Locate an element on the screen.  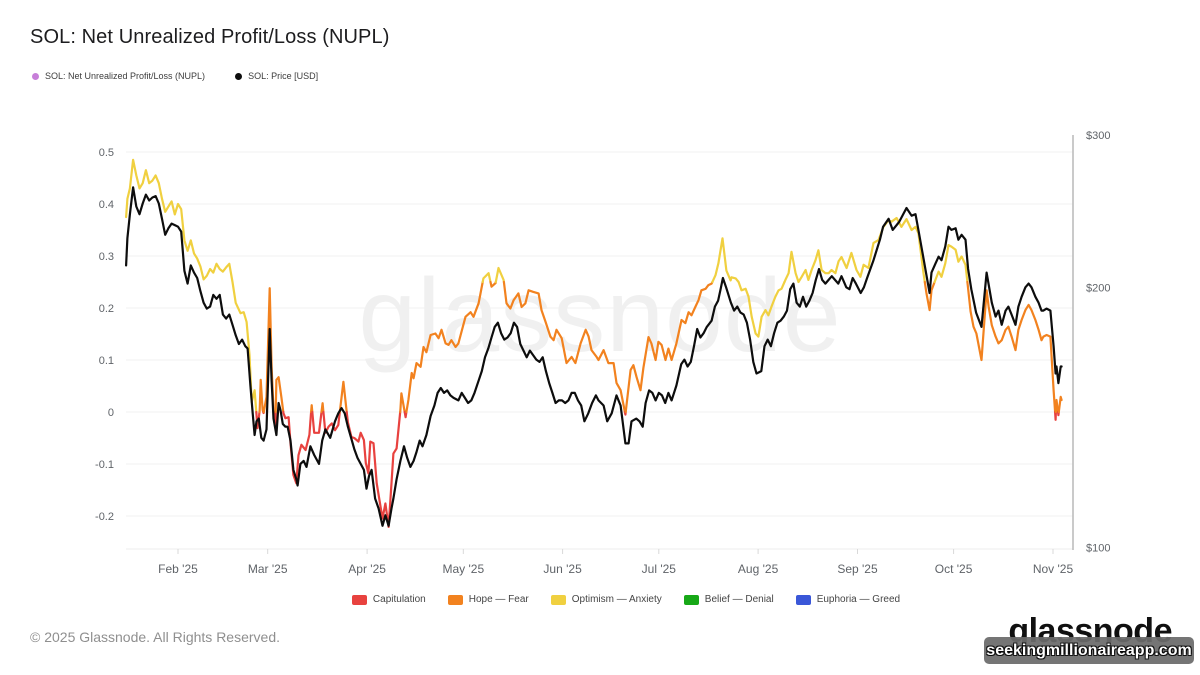
x-axis-tick-label: Jul '25 is located at coordinates (659, 569).